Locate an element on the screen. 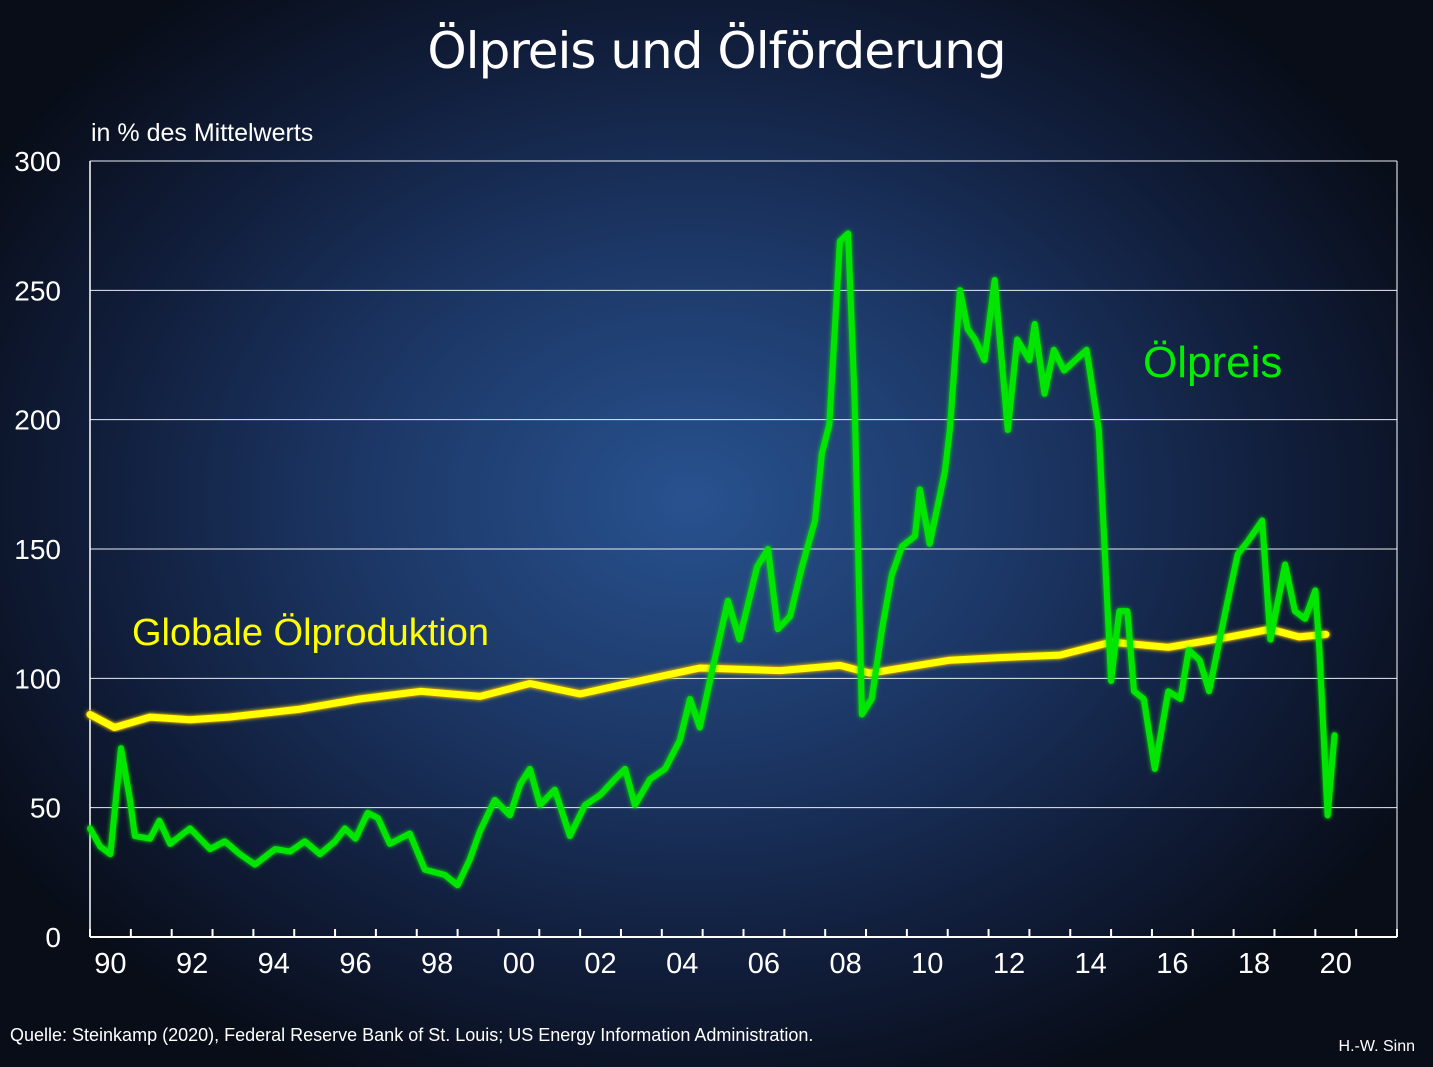  series-label-production: Globale Ölproduktion is located at coordinates (310, 633).